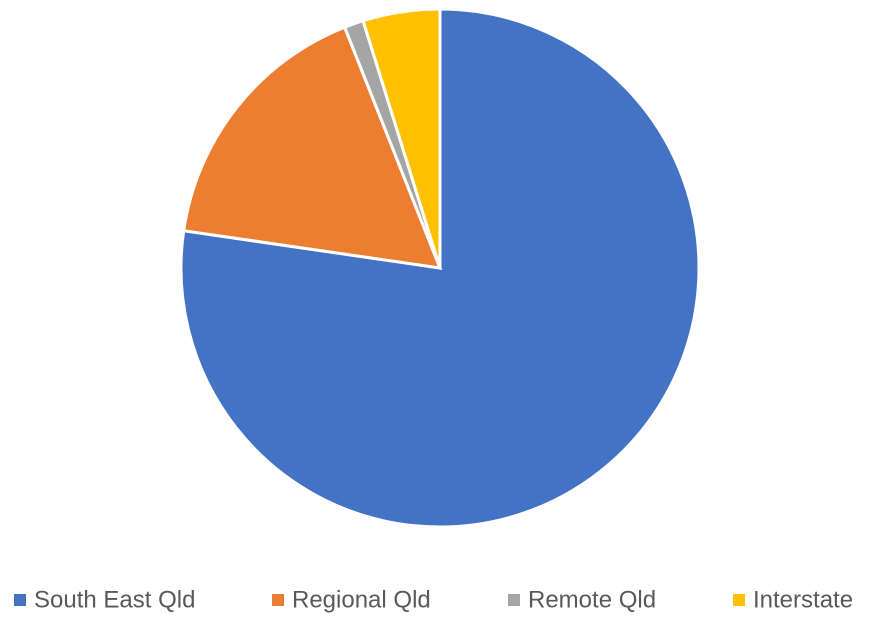  What do you see at coordinates (361, 599) in the screenshot?
I see `legend-label: Regional Qld` at bounding box center [361, 599].